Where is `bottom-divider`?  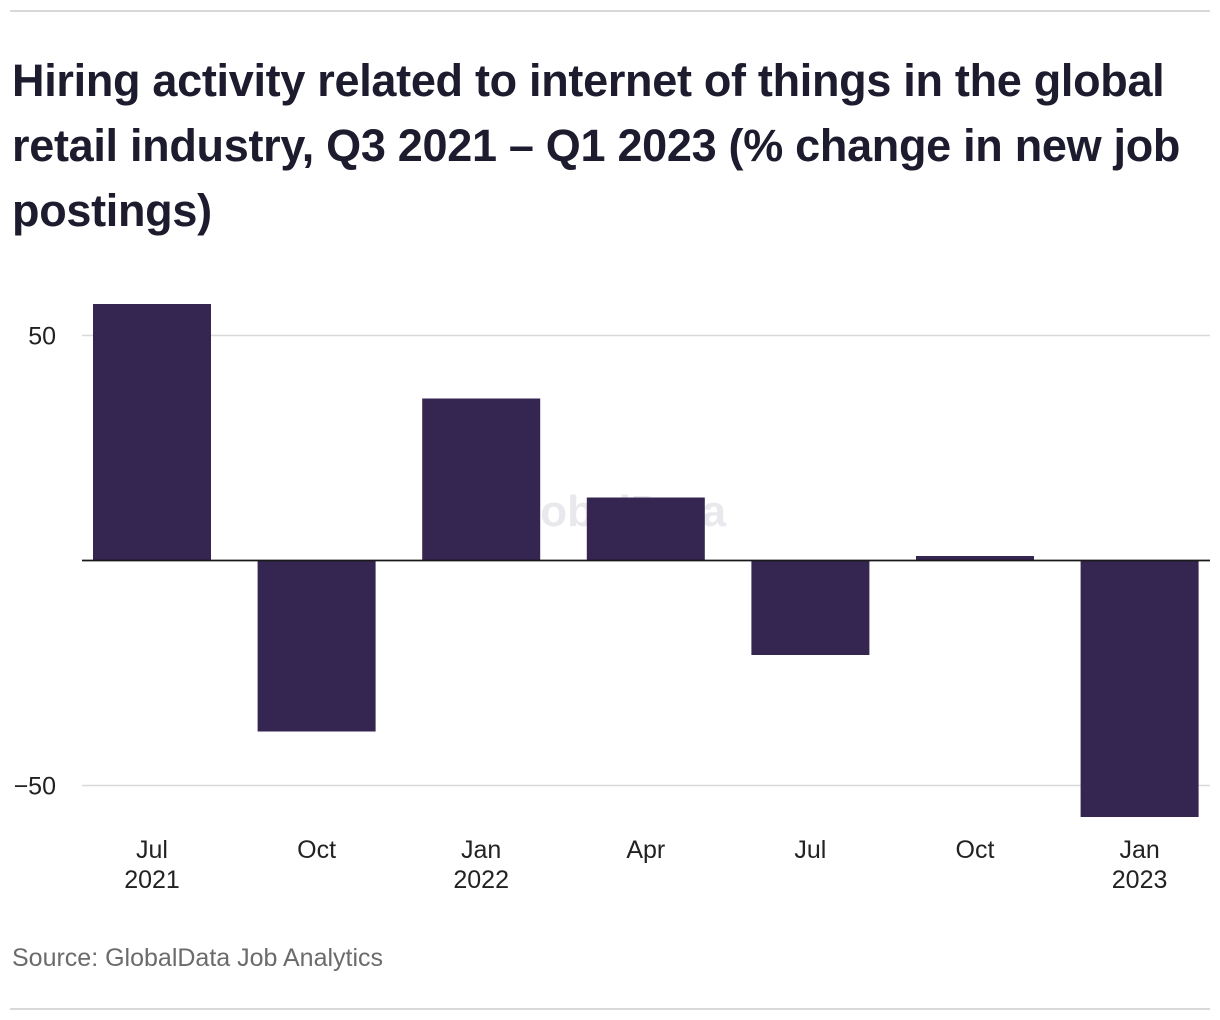 bottom-divider is located at coordinates (610, 1009).